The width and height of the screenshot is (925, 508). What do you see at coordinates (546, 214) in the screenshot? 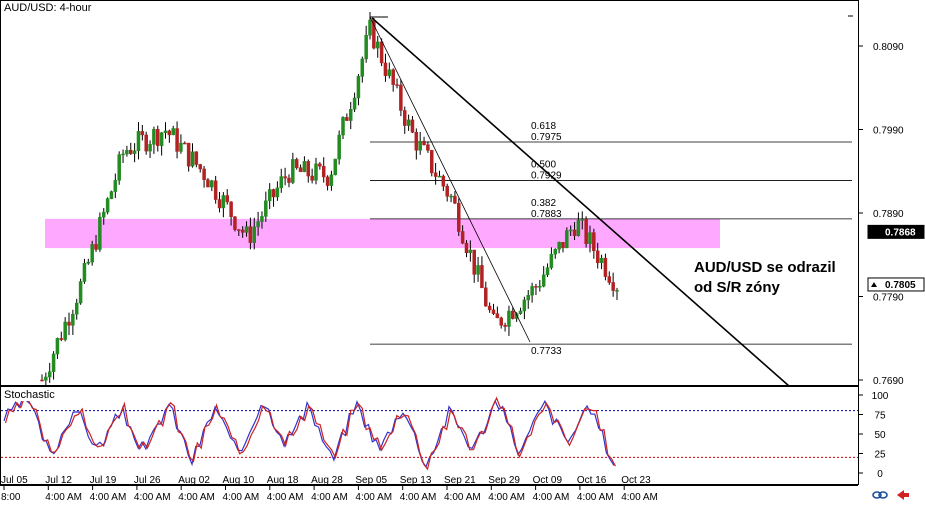
I see `fib-price-label: 0.7883` at bounding box center [546, 214].